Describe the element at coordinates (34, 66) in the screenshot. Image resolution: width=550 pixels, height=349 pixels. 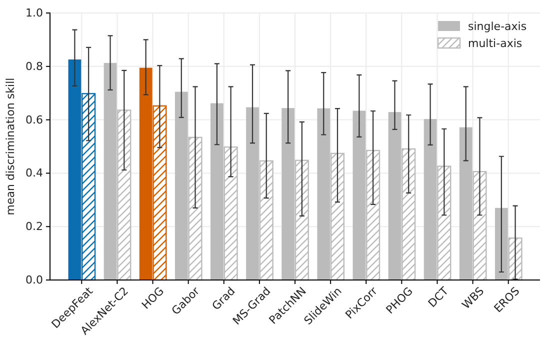
I see `y-tick-label: 0.8` at that location.